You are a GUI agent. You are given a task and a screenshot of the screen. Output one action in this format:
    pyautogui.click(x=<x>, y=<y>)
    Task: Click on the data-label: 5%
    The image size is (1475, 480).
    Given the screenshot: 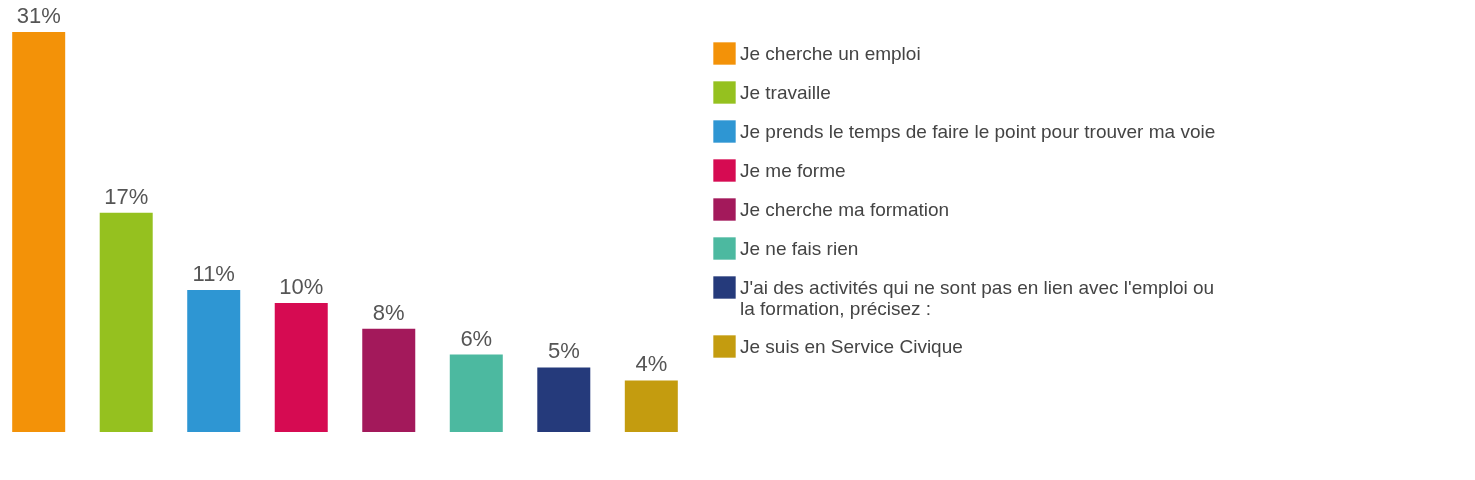 What is the action you would take?
    pyautogui.click(x=563, y=351)
    